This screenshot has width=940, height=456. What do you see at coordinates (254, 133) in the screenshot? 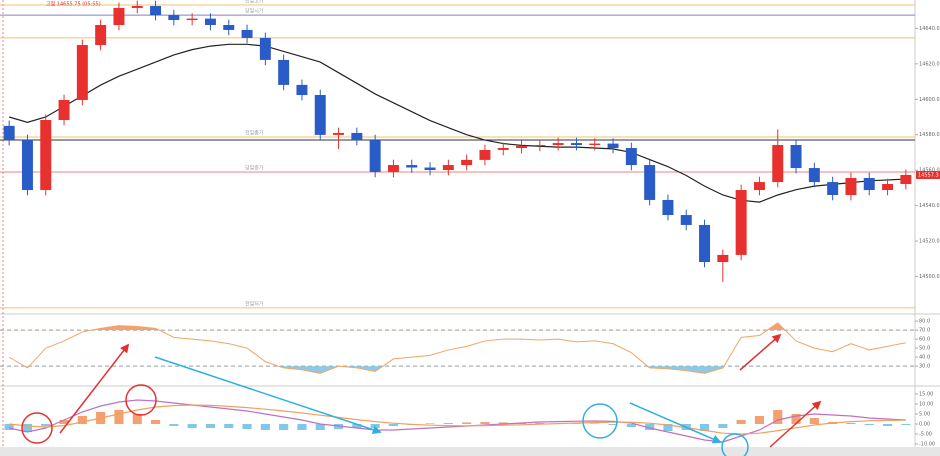
I see `level-label: 전일종가` at bounding box center [254, 133].